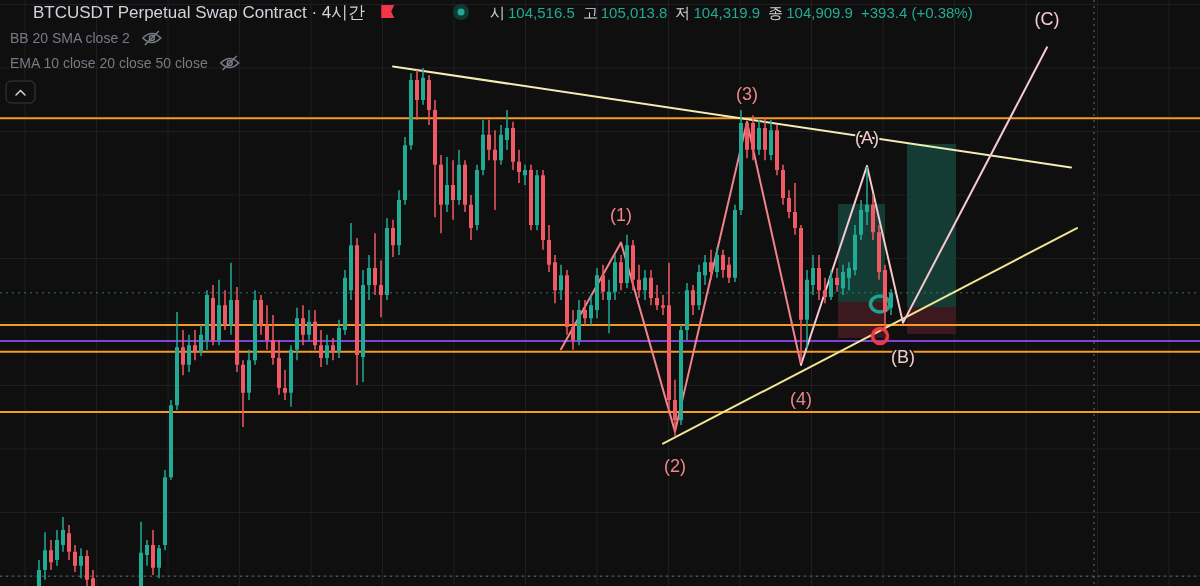 The image size is (1200, 586). I want to click on annotation: (C), so click(1047, 19).